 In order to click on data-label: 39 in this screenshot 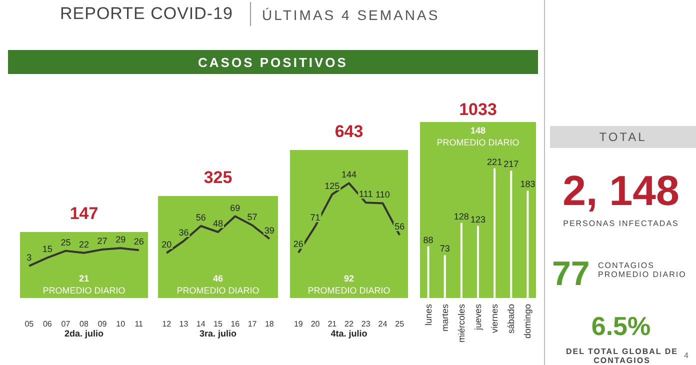, I will do `click(269, 230)`.